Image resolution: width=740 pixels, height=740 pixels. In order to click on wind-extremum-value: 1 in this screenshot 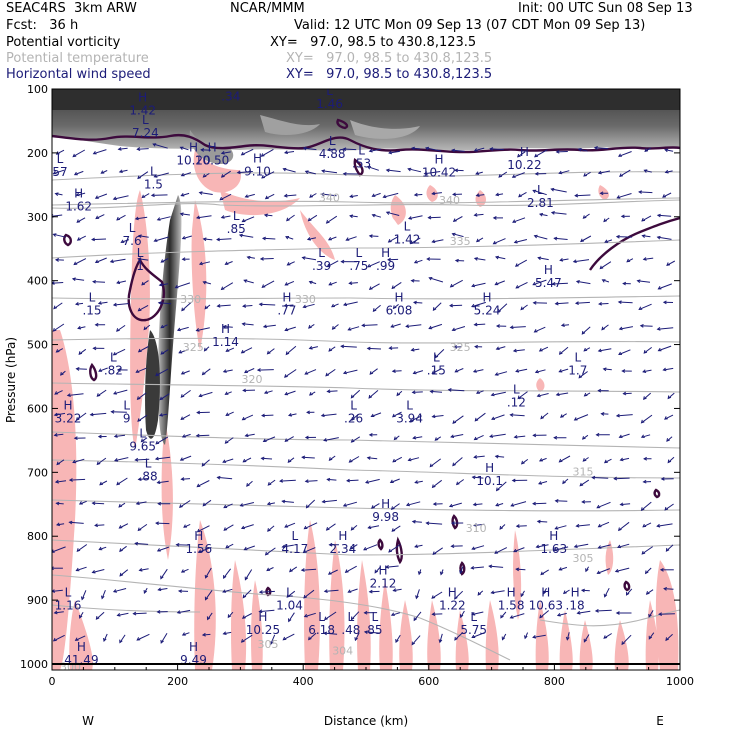, I will do `click(140, 266)`.